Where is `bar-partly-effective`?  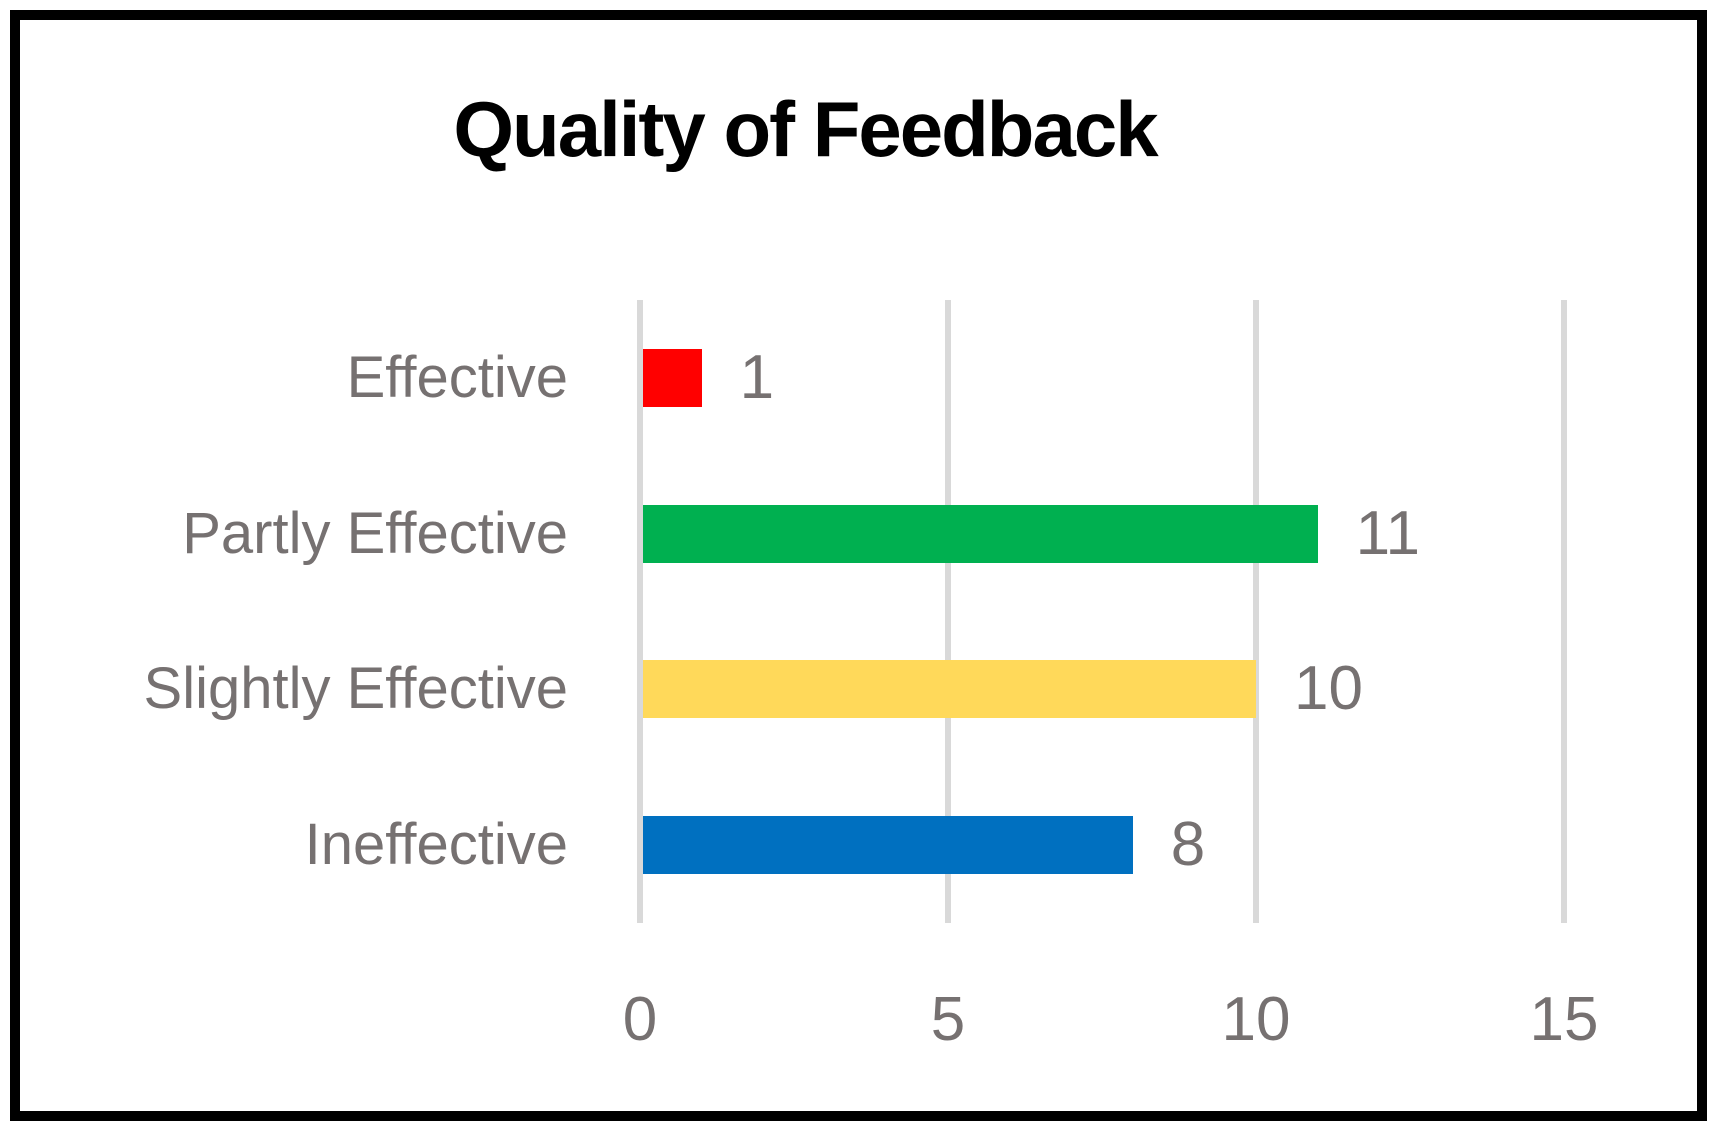 bar-partly-effective is located at coordinates (980, 533).